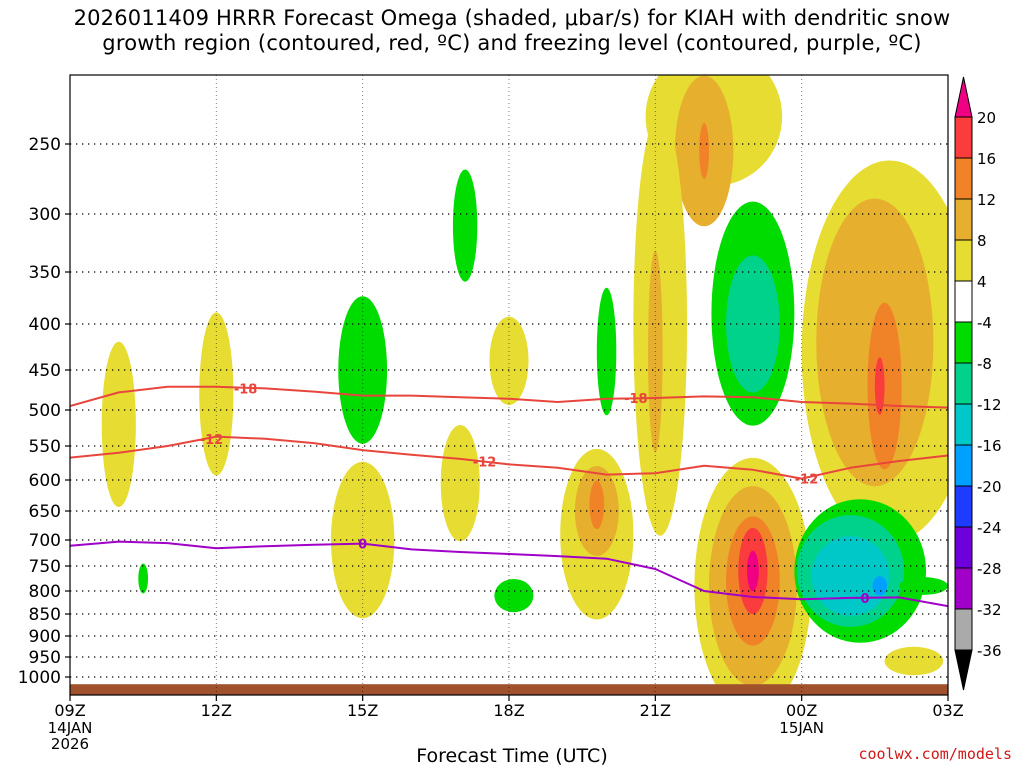 This screenshot has width=1024, height=768. Describe the element at coordinates (984, 323) in the screenshot. I see `colorbar-label--4: -4` at that location.